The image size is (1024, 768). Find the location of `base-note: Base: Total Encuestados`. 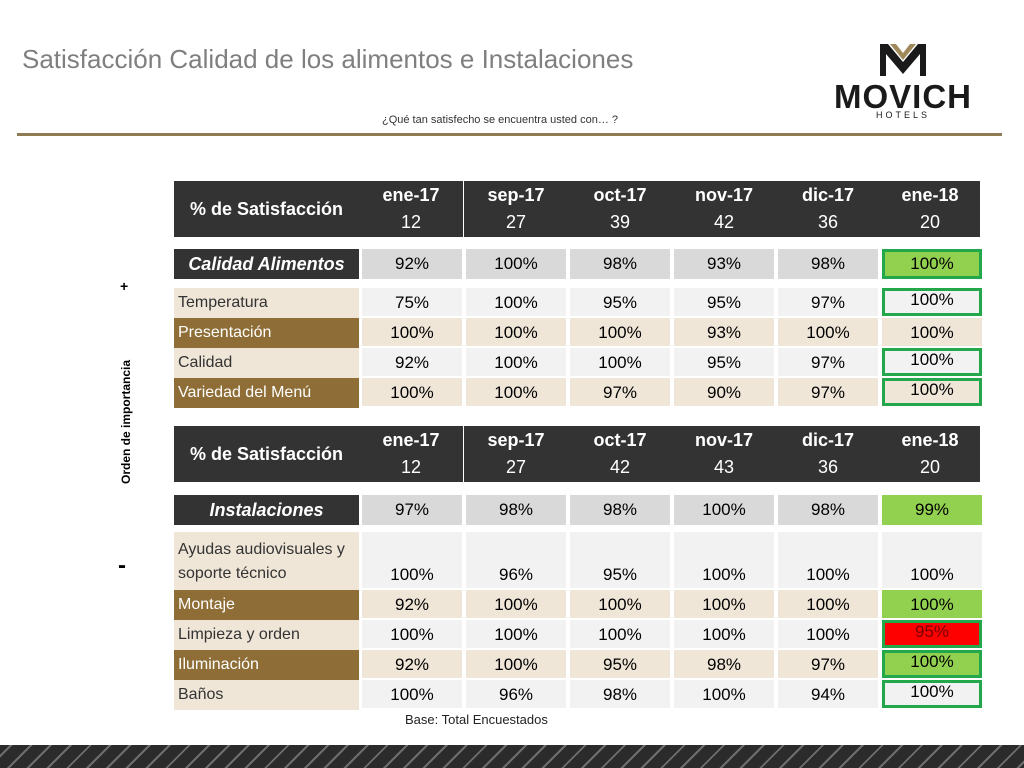

base-note: Base: Total Encuestados is located at coordinates (476, 719).